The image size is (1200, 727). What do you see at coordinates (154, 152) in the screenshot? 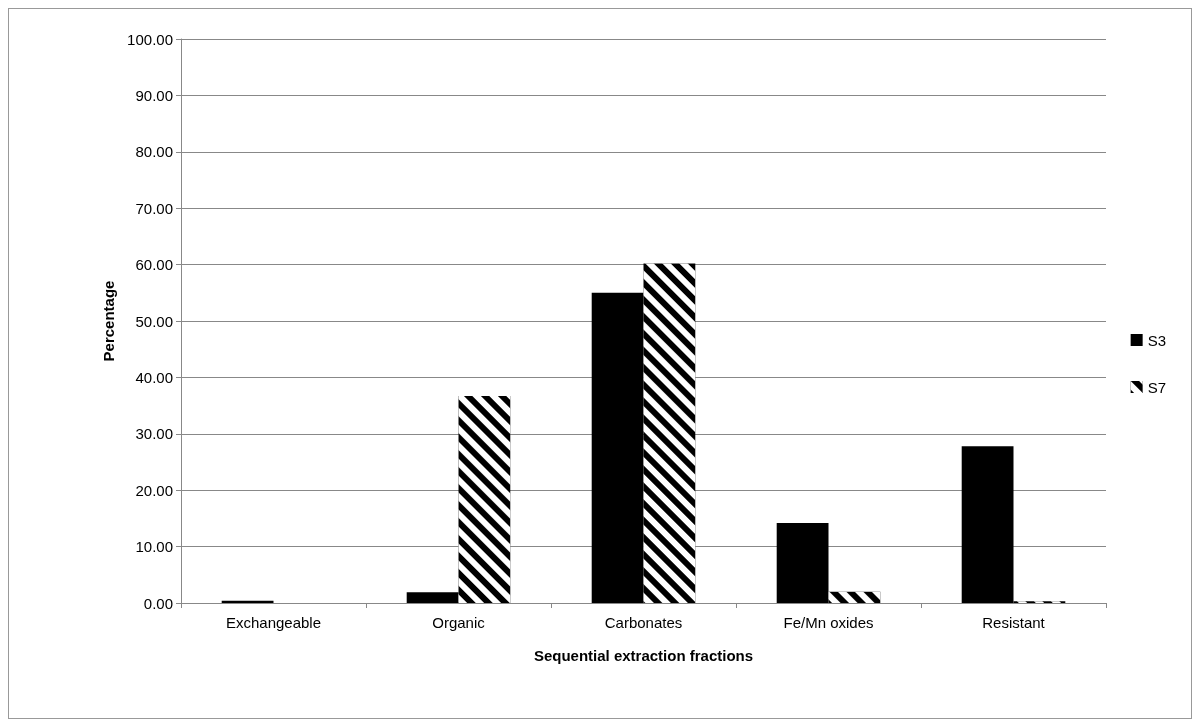
I see `y-tick-label: 80.00` at bounding box center [154, 152].